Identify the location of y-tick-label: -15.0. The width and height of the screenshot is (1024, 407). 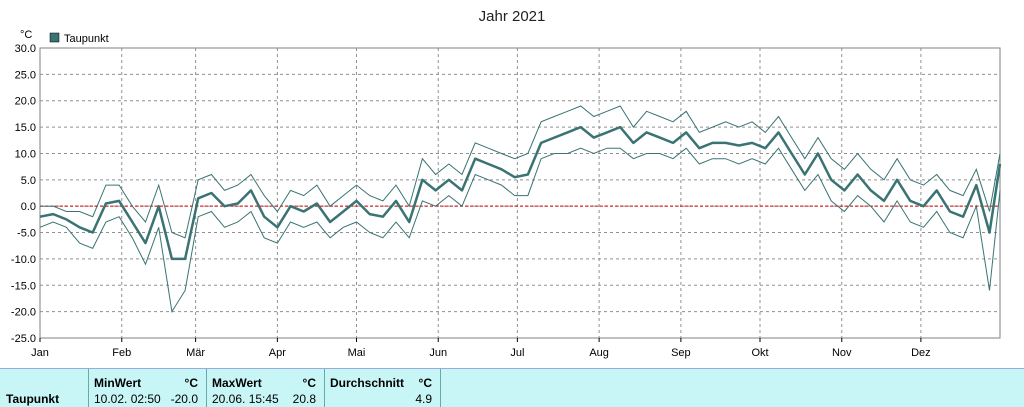
(23, 286).